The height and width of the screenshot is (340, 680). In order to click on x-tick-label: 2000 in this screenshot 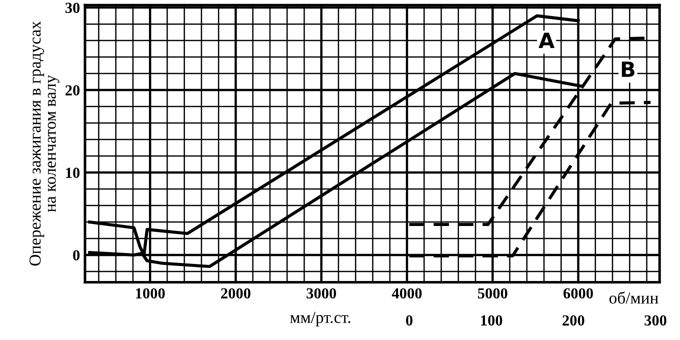, I will do `click(235, 293)`.